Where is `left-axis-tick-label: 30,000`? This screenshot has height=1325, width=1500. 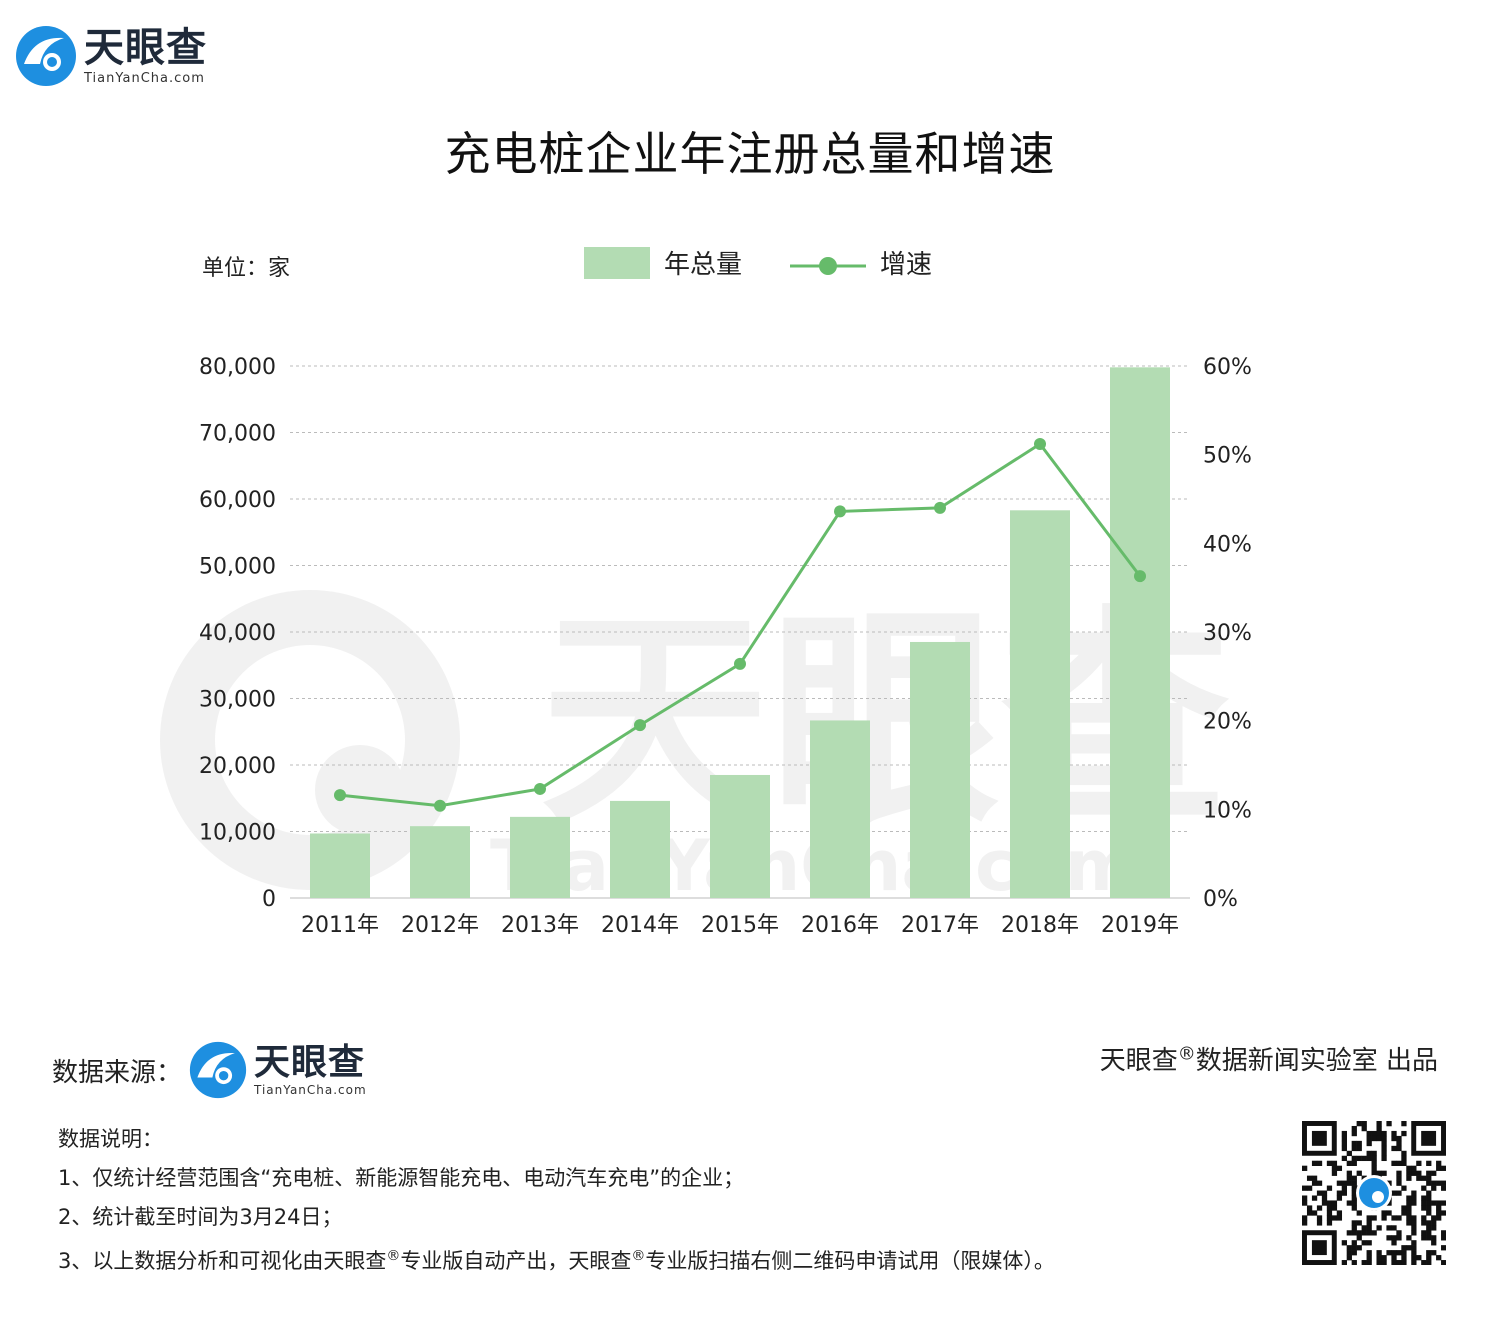
left-axis-tick-label: 30,000 is located at coordinates (237, 700).